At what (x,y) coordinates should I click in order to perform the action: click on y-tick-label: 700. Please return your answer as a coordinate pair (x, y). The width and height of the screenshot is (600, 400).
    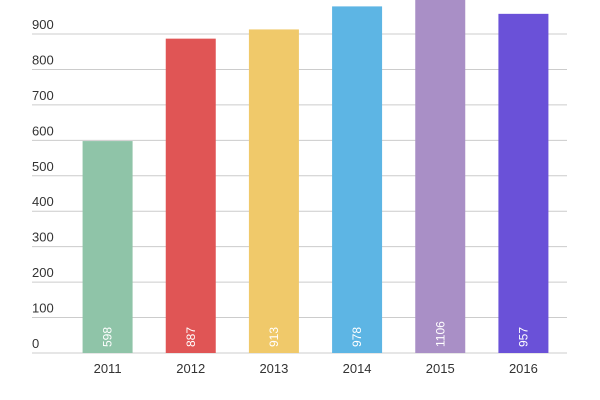
    Looking at the image, I should click on (43, 95).